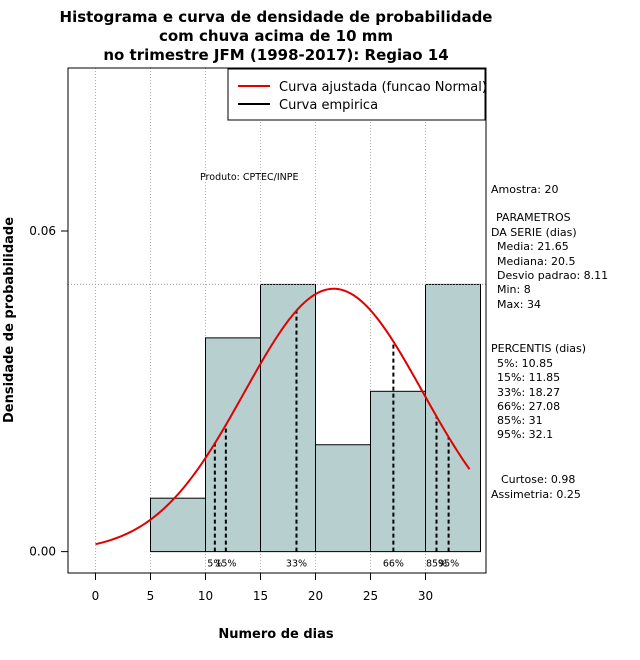 The height and width of the screenshot is (660, 640). Describe the element at coordinates (275, 55) in the screenshot. I see `chart-title-line-3: no trimestre JFM (1998-2017): Regiao 14` at that location.